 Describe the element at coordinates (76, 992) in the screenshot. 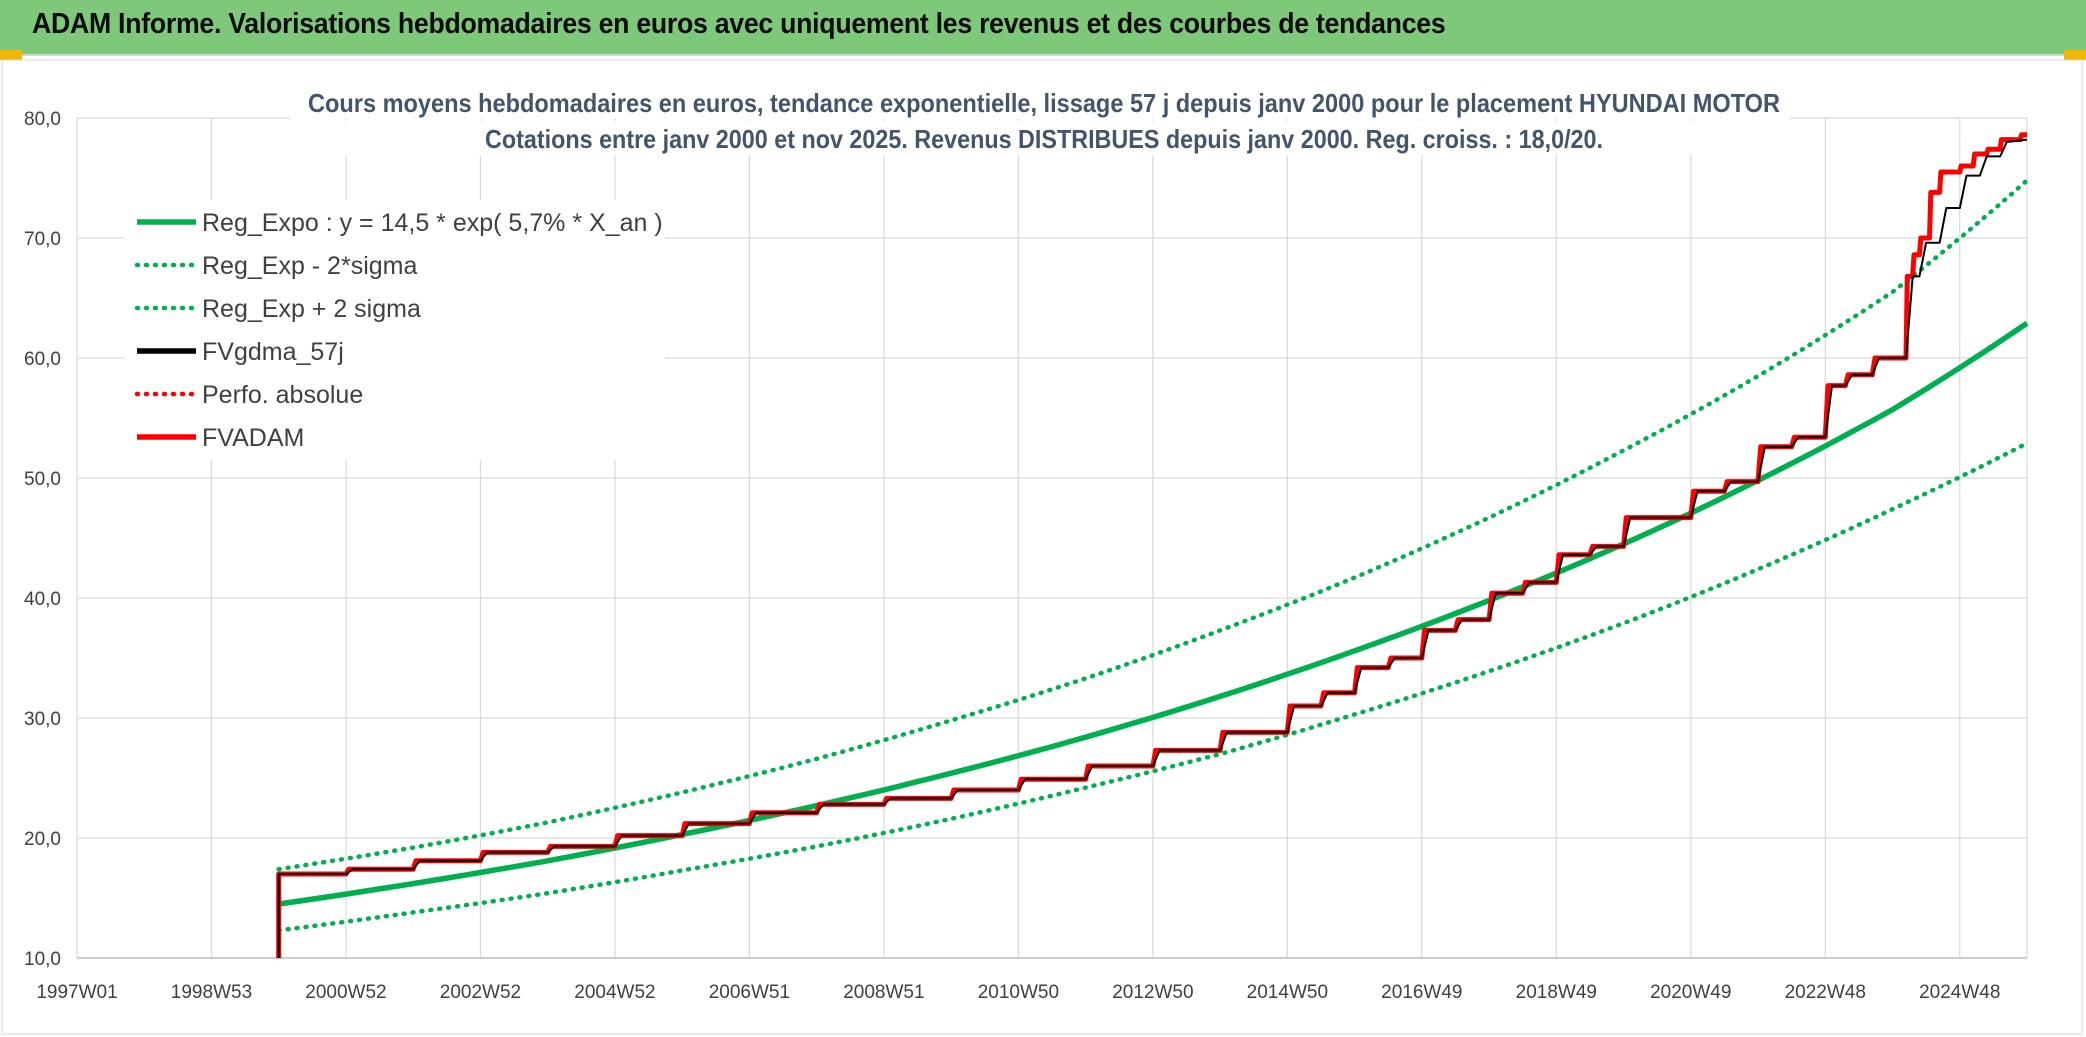

I see `x-tick-label: 1997W01` at that location.